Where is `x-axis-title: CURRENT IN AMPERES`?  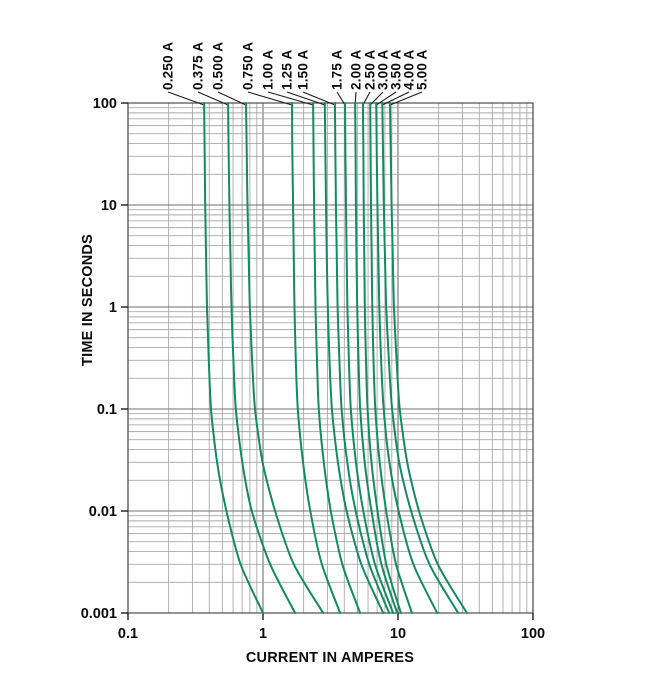 x-axis-title: CURRENT IN AMPERES is located at coordinates (330, 658).